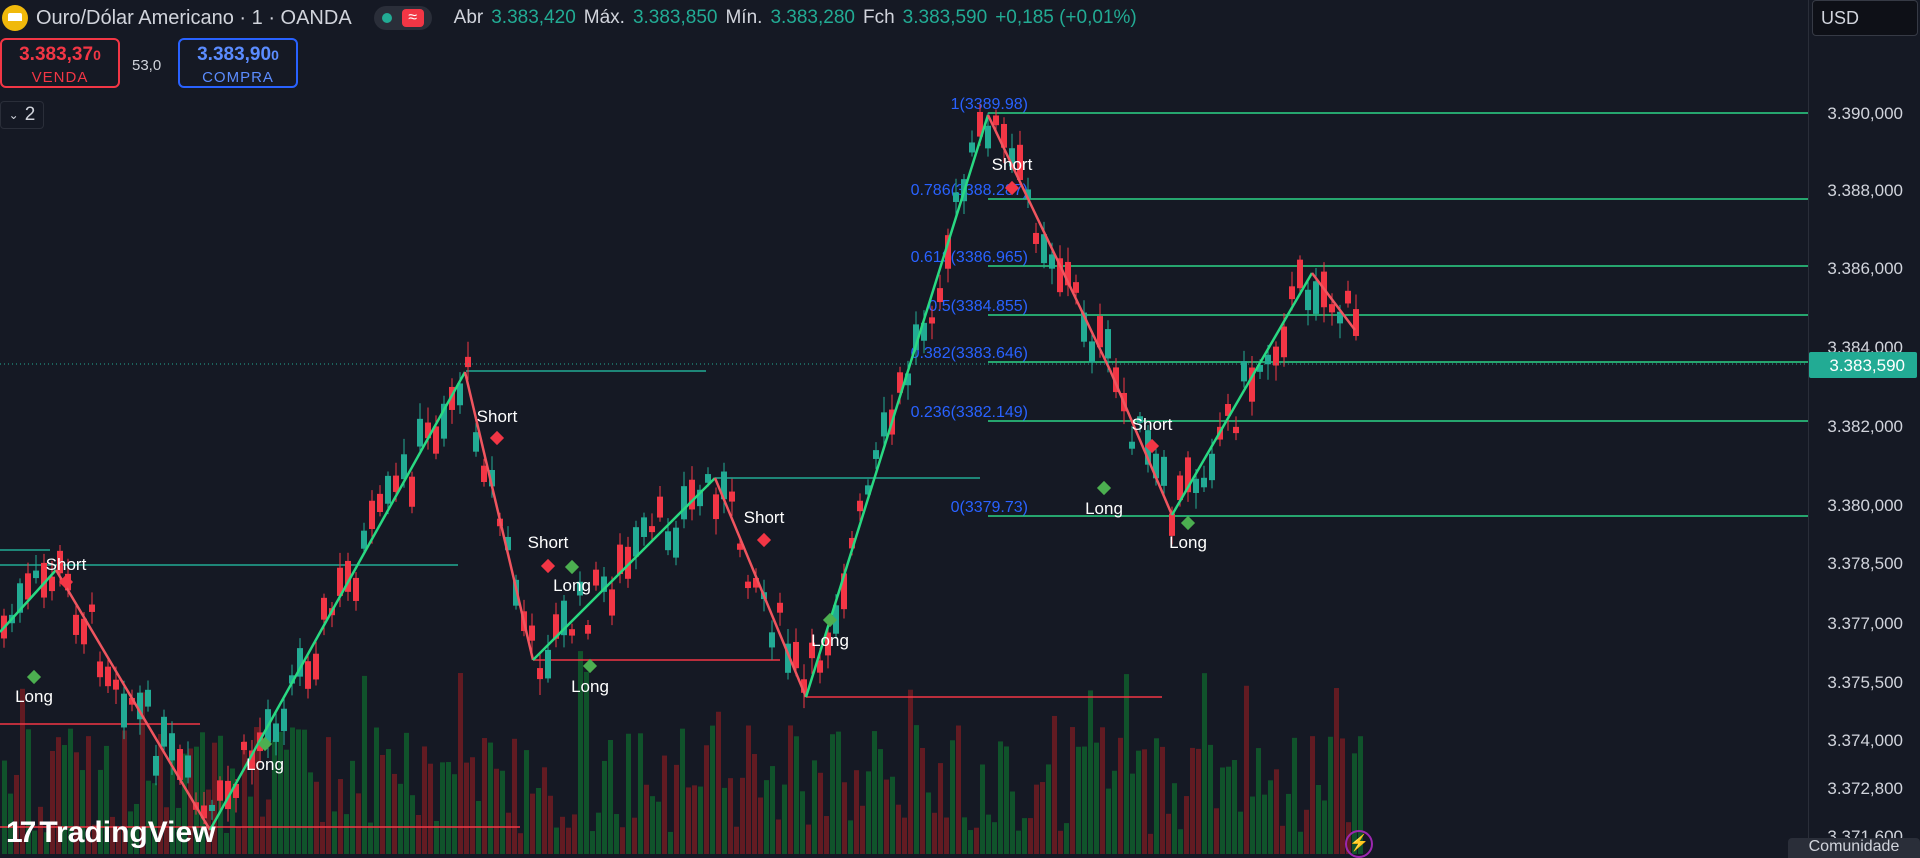 This screenshot has height=858, width=1920. I want to click on sell-button: 3.383,370 VENDA, so click(60, 63).